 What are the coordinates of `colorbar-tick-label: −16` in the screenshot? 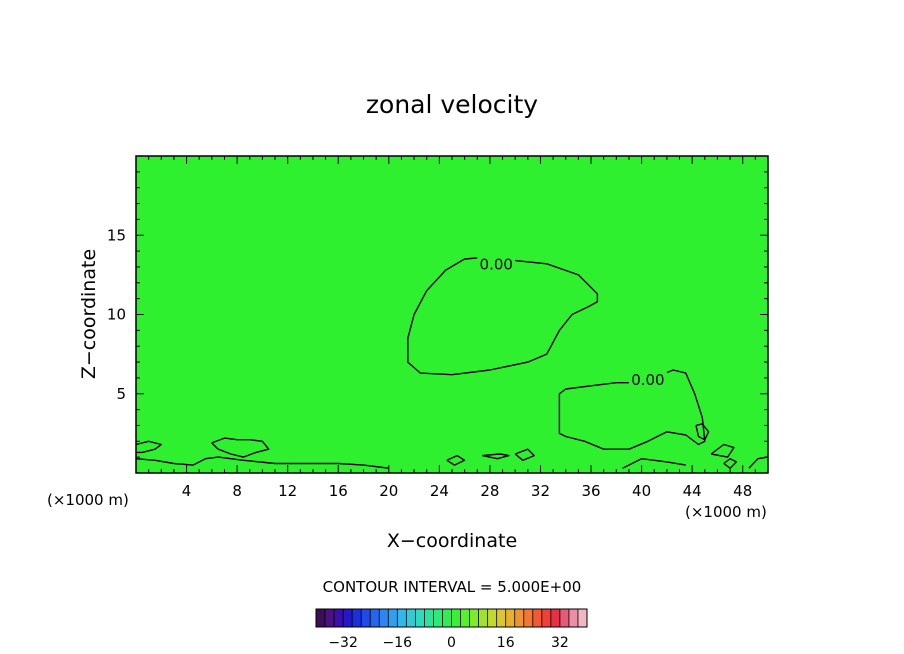 It's located at (398, 643).